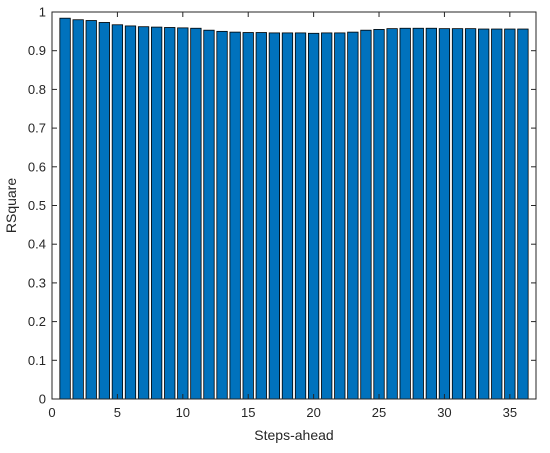 Image resolution: width=550 pixels, height=453 pixels. What do you see at coordinates (183, 412) in the screenshot?
I see `x-tick-label: 10` at bounding box center [183, 412].